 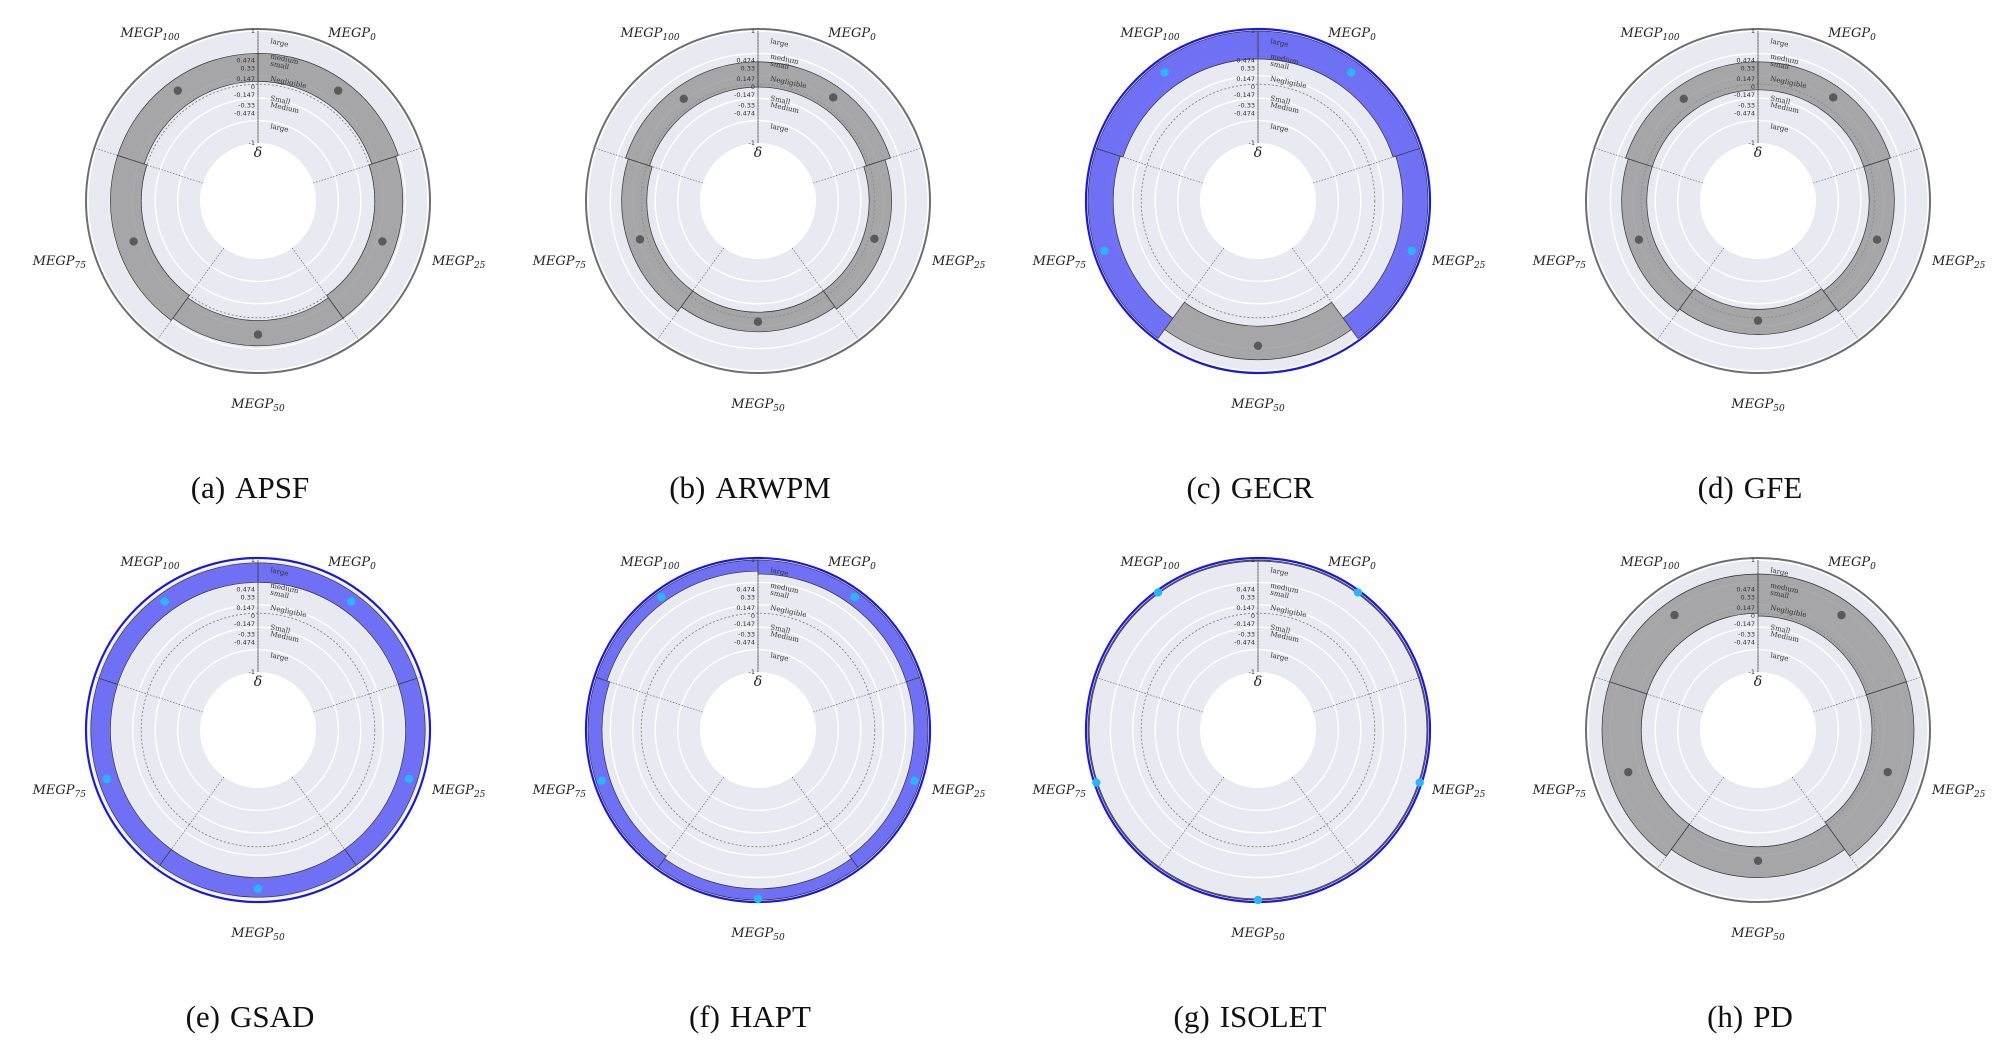 I want to click on caption-tag: (f), so click(x=705, y=1016).